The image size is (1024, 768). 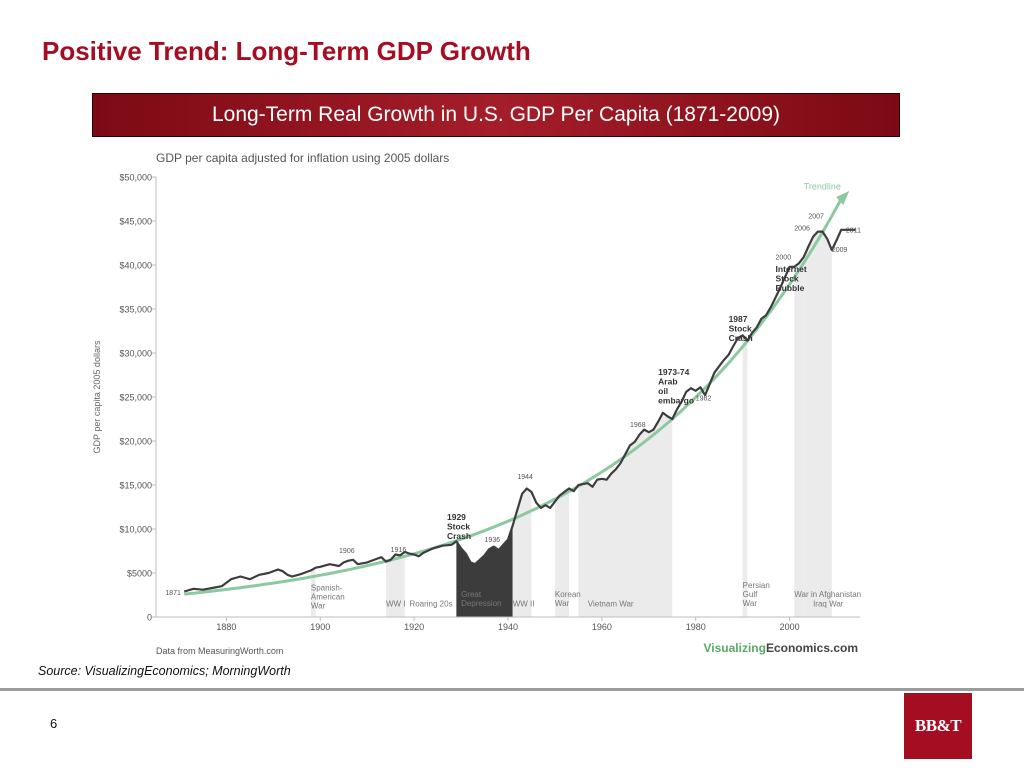 I want to click on event-label-line: embargo, so click(x=676, y=401).